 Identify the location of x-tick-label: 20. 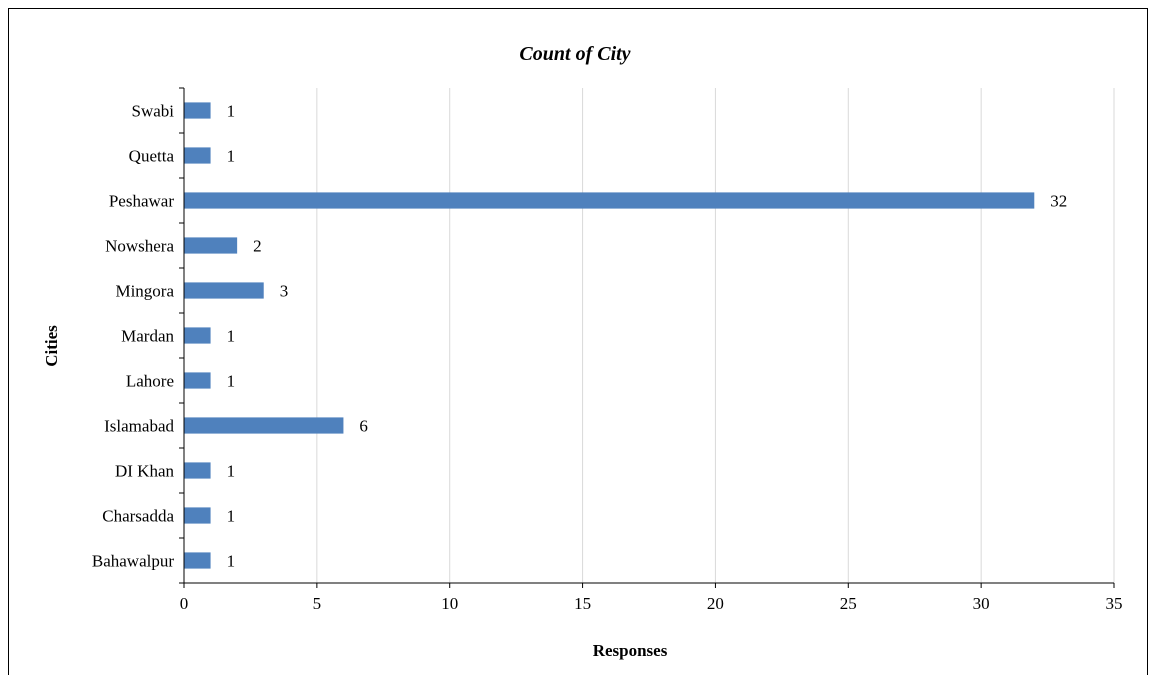
(715, 603).